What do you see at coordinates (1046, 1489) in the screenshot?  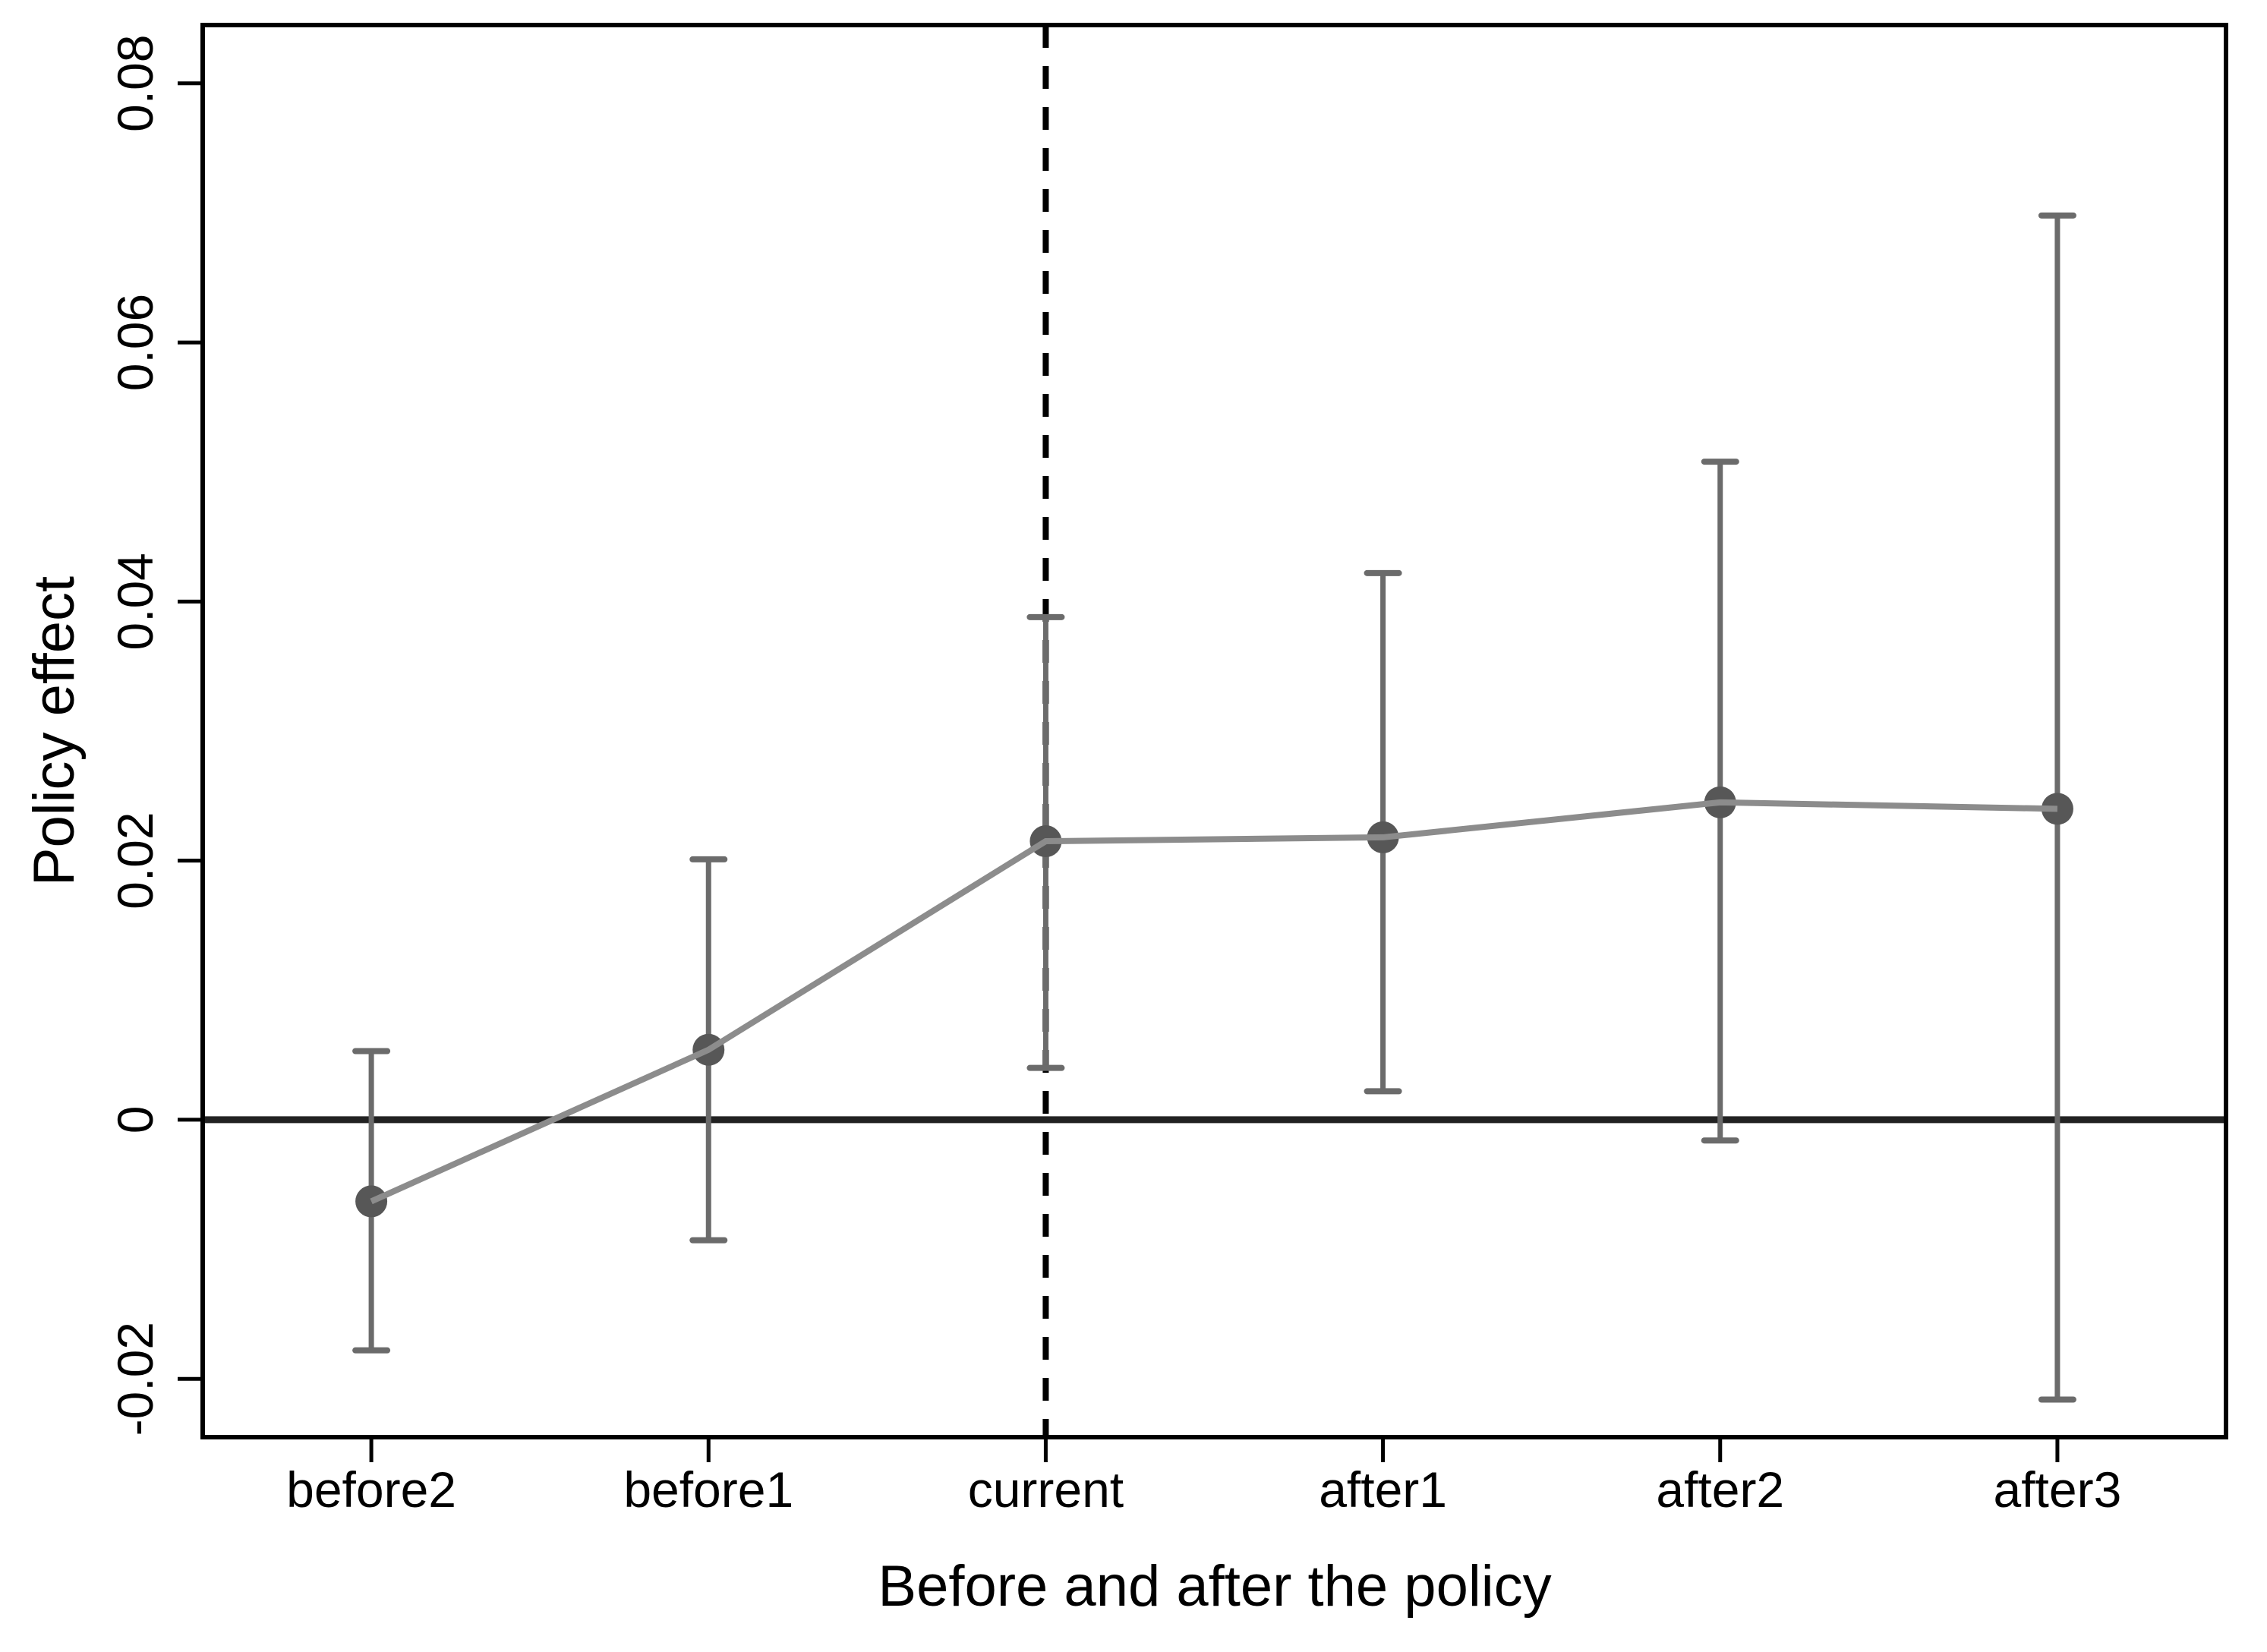 I see `x-tick-label: current` at bounding box center [1046, 1489].